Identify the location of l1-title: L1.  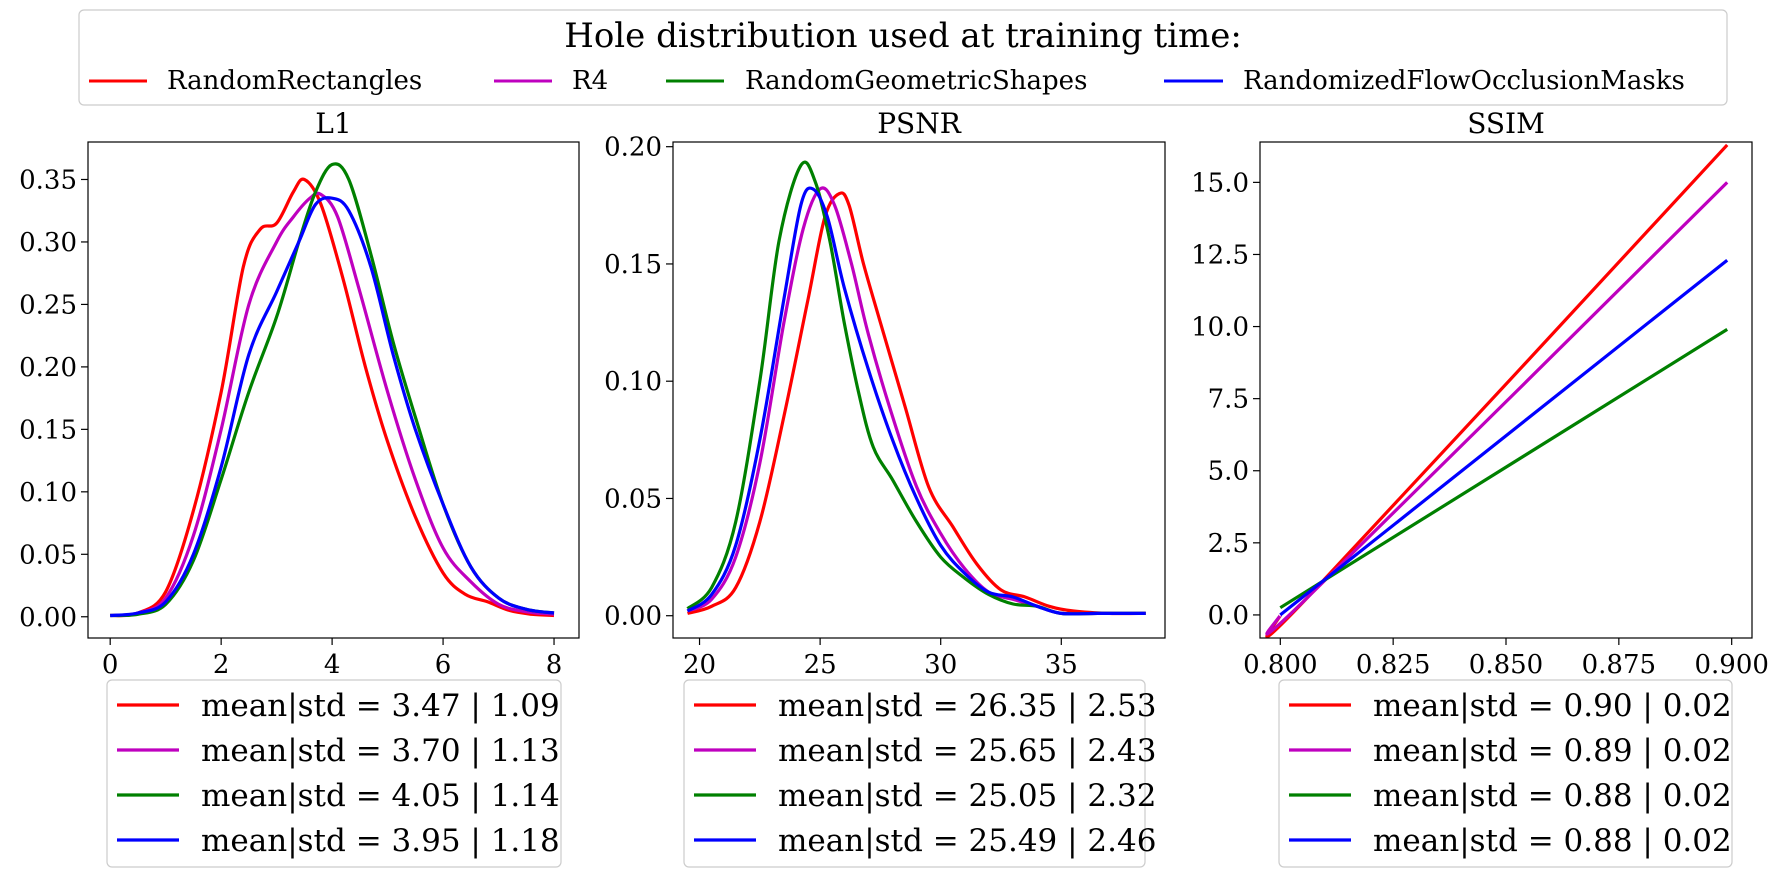
(333, 123).